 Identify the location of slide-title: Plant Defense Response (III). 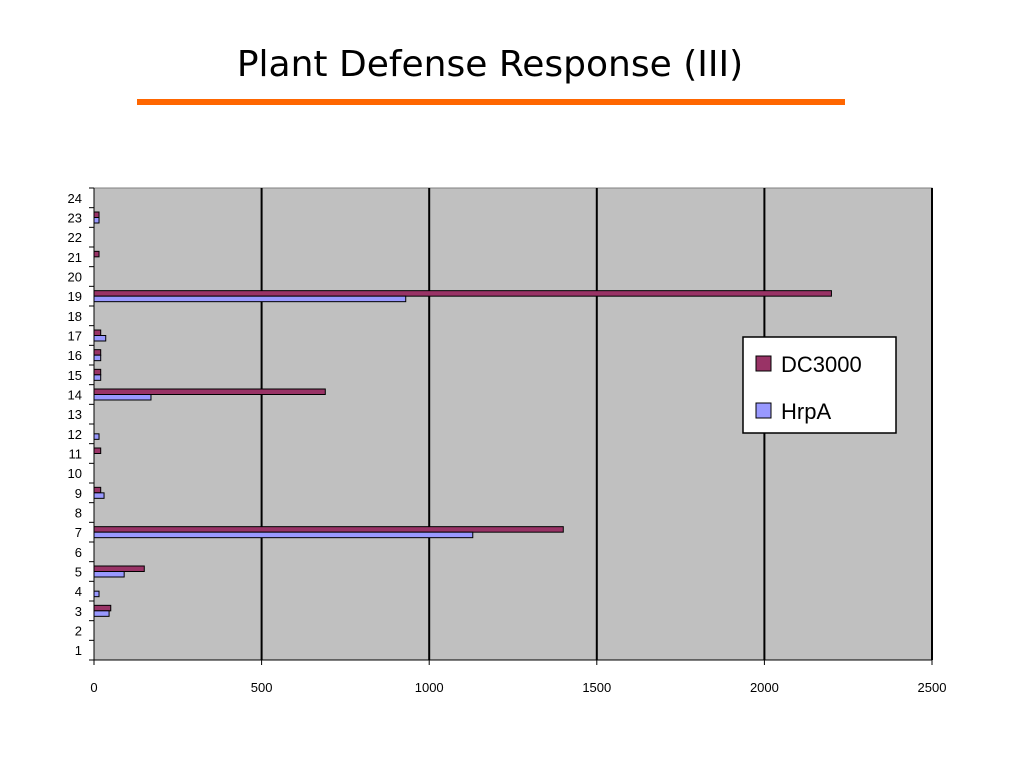
(490, 64).